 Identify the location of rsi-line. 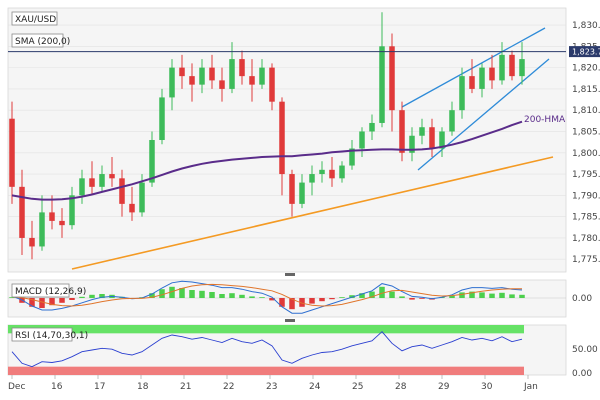
(267, 349).